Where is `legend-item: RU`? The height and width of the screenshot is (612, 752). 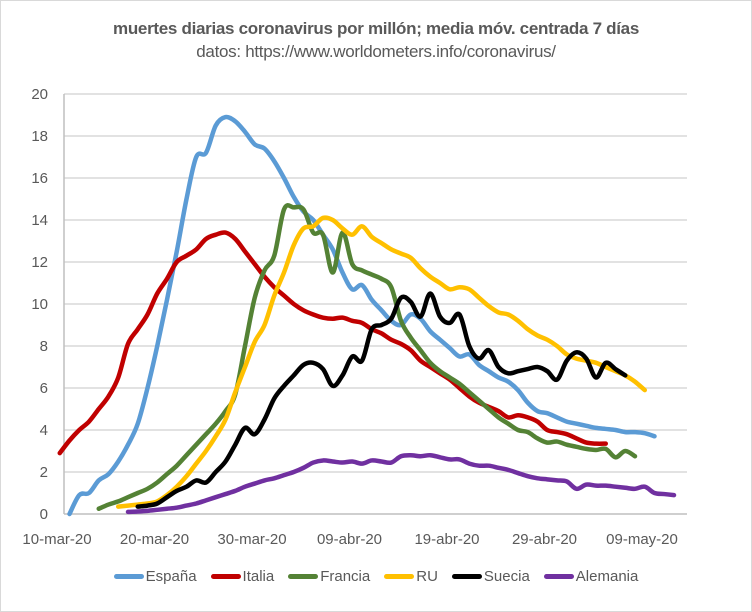 legend-item: RU is located at coordinates (411, 576).